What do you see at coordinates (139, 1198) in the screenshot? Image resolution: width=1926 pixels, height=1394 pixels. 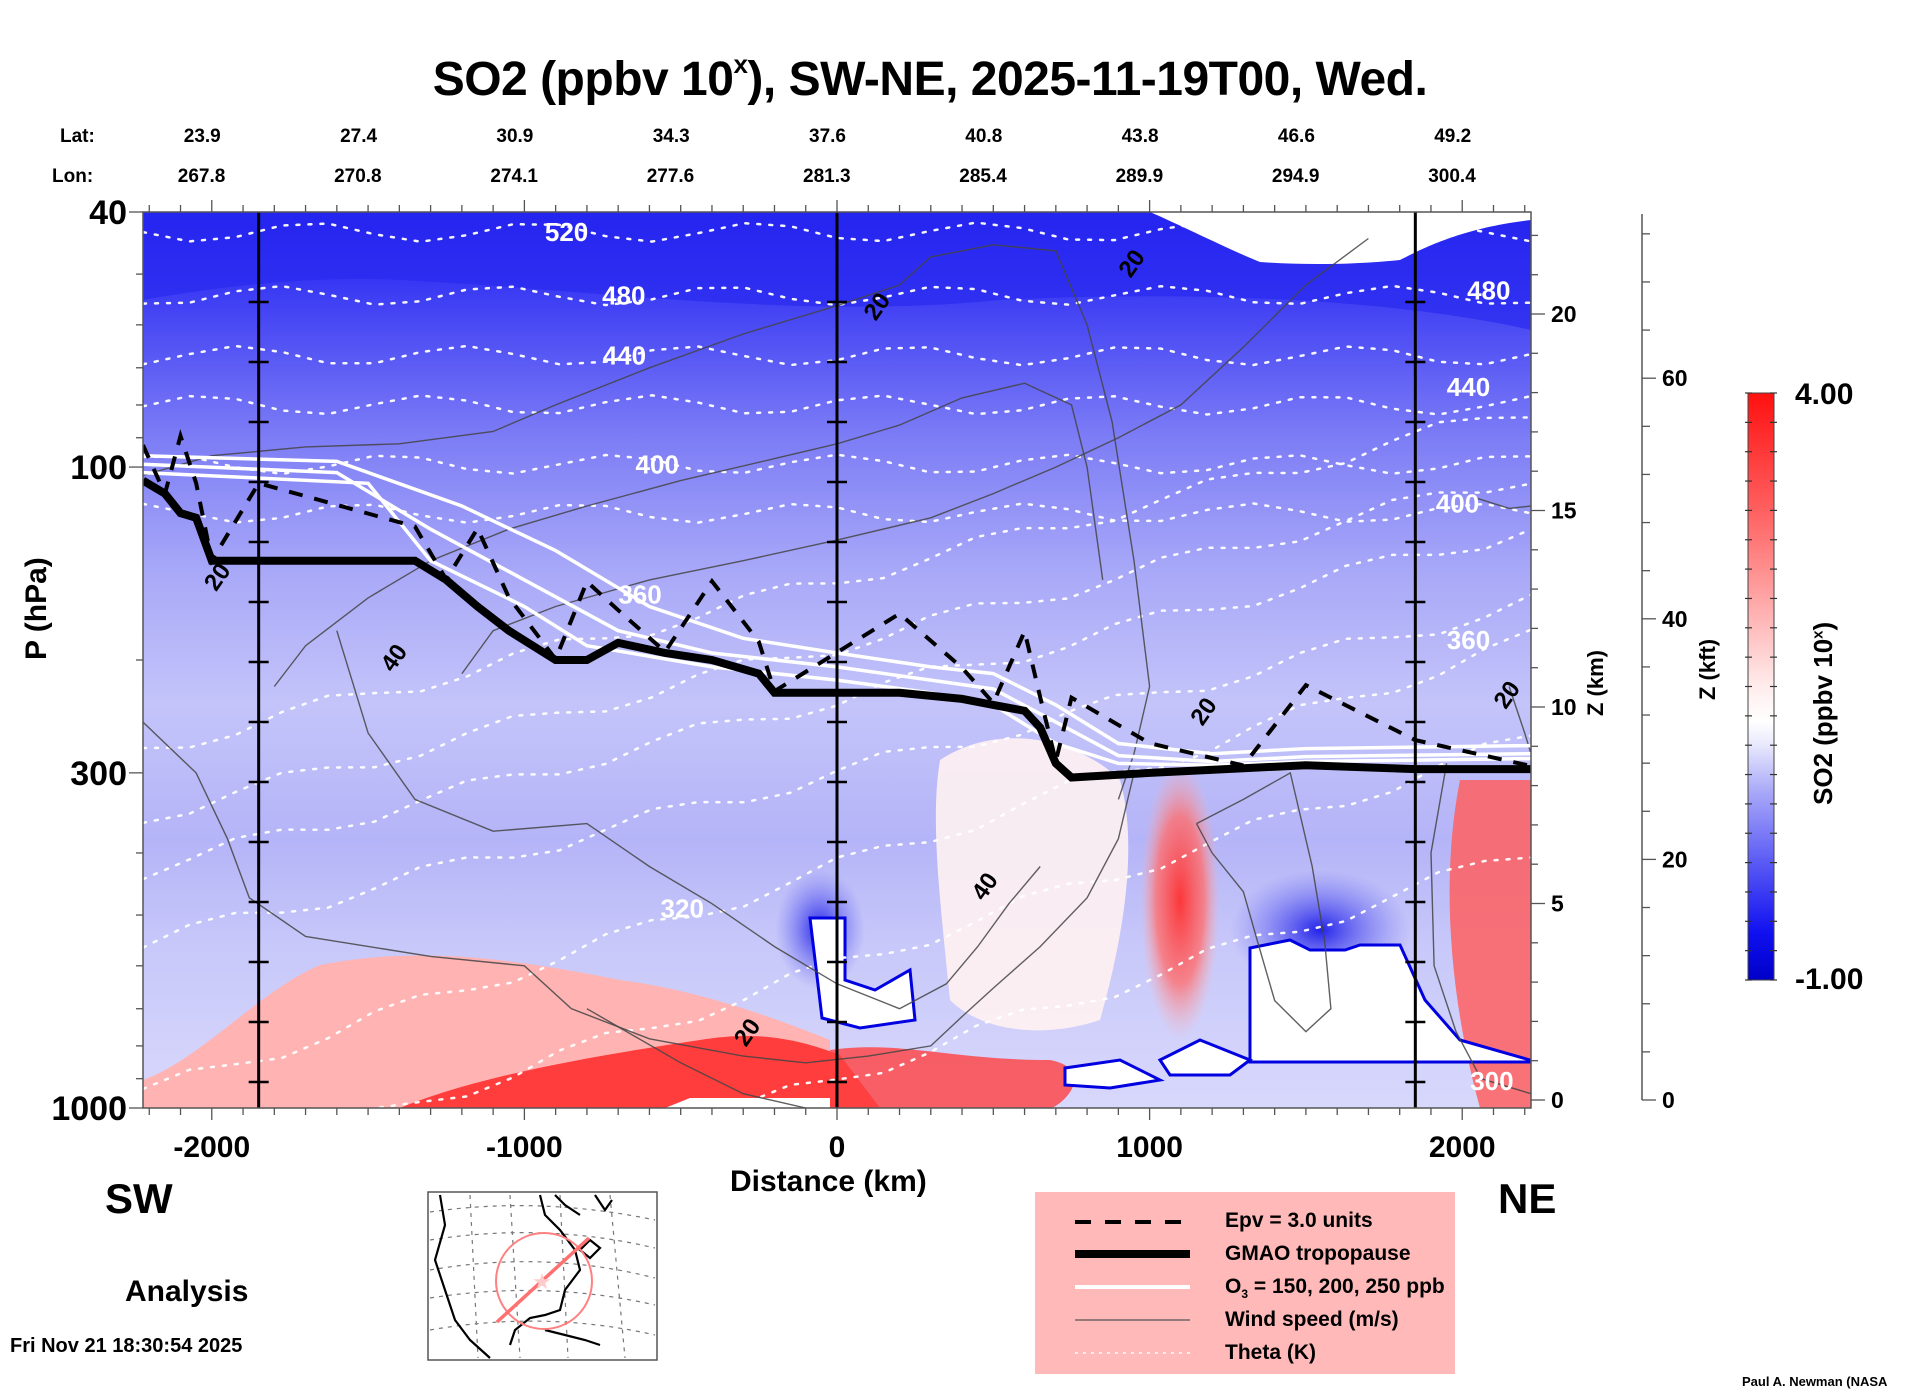 I see `direction-left-label: SW` at bounding box center [139, 1198].